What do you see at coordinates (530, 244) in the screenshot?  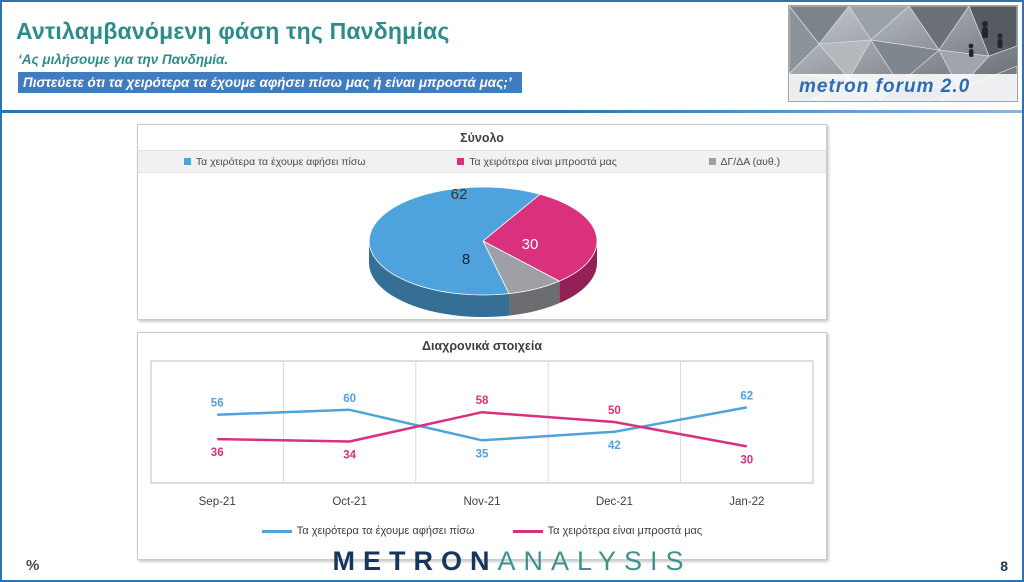 I see `pie-value-label: 30` at bounding box center [530, 244].